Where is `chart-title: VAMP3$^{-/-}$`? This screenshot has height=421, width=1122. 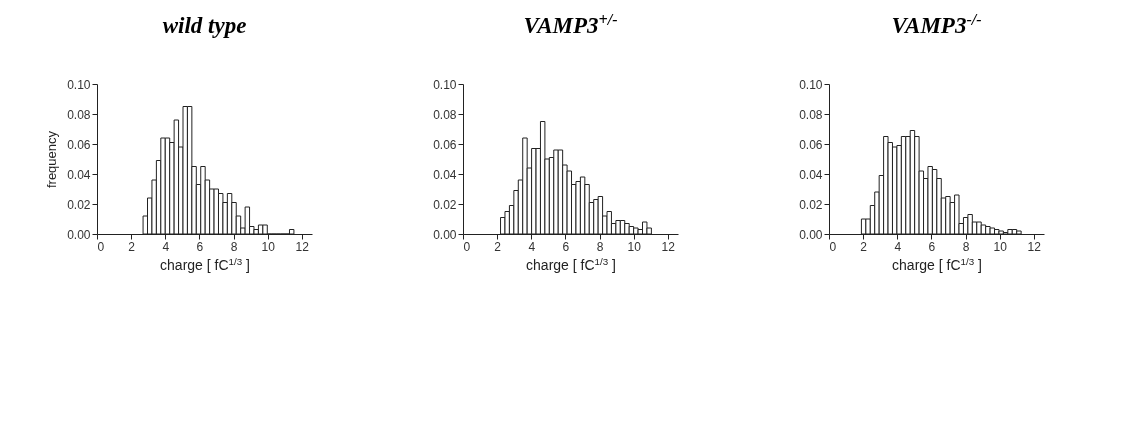
chart-title: VAMP3$^{-/-}$ is located at coordinates (936, 24).